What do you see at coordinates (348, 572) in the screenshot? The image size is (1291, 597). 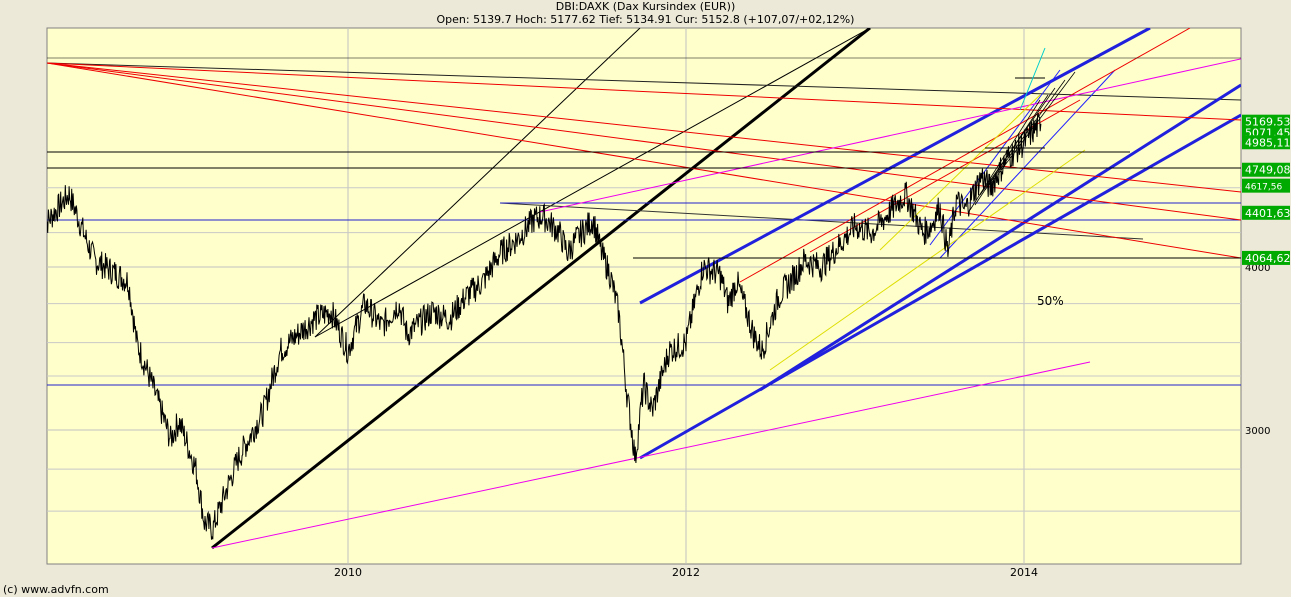 I see `x-tick-label: 2010` at bounding box center [348, 572].